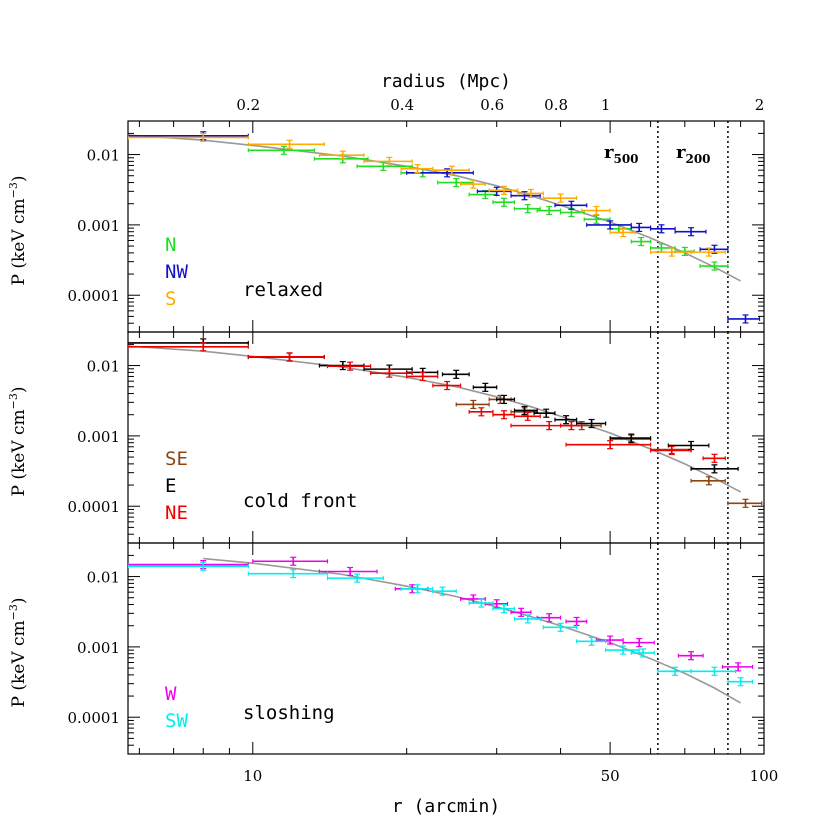 This screenshot has height=830, width=830. I want to click on top-tick-label: 0.4, so click(402, 105).